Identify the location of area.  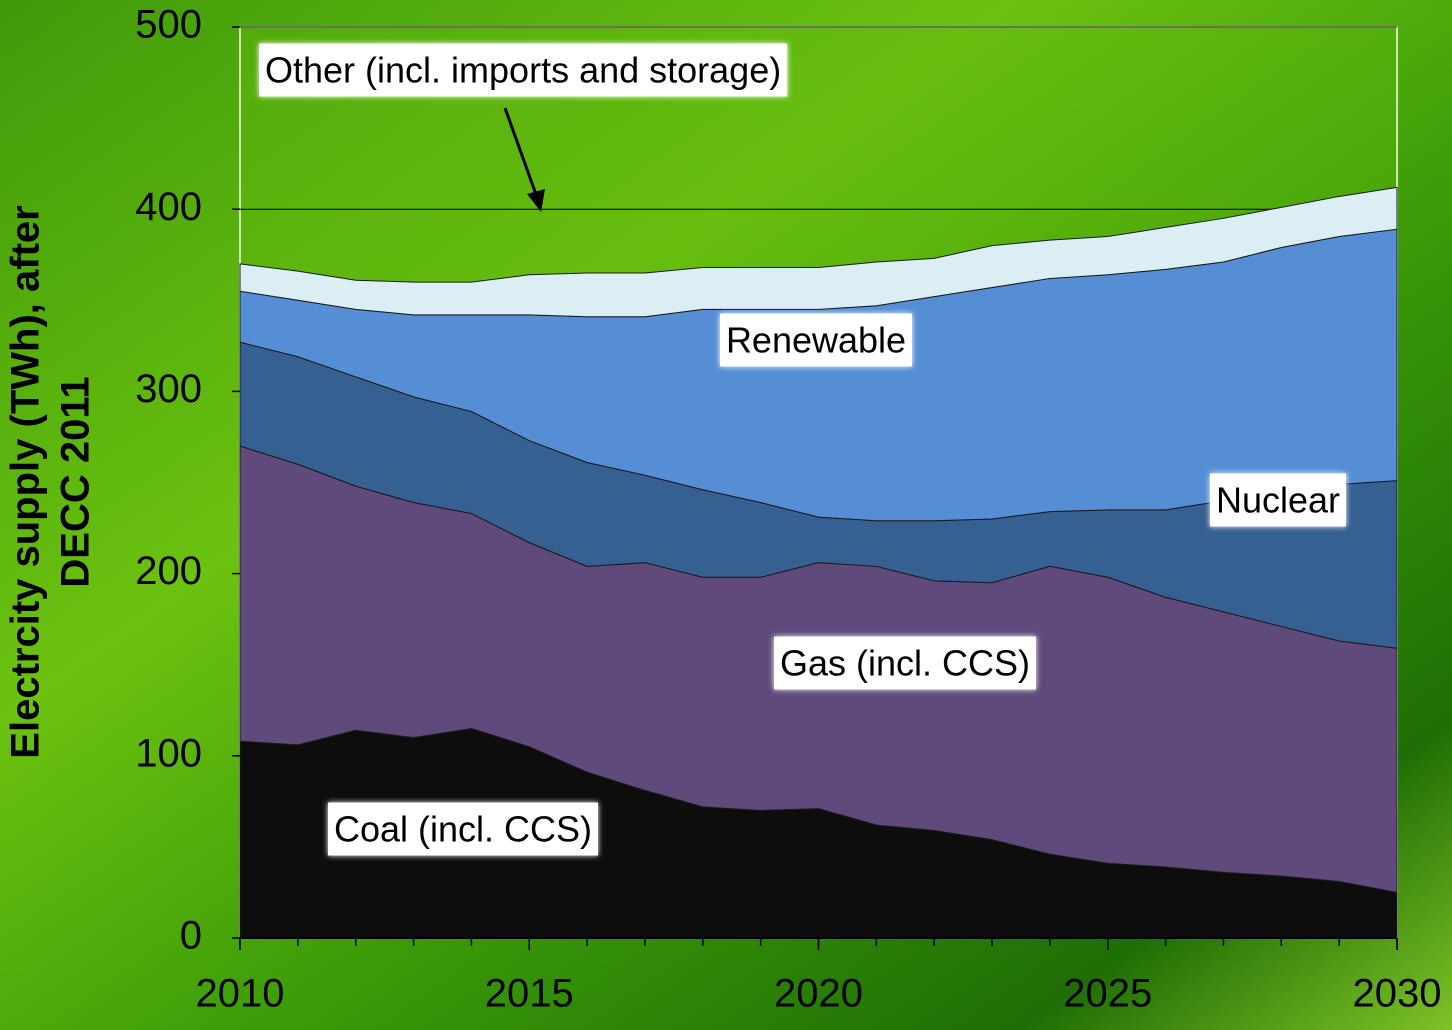
(818, 252).